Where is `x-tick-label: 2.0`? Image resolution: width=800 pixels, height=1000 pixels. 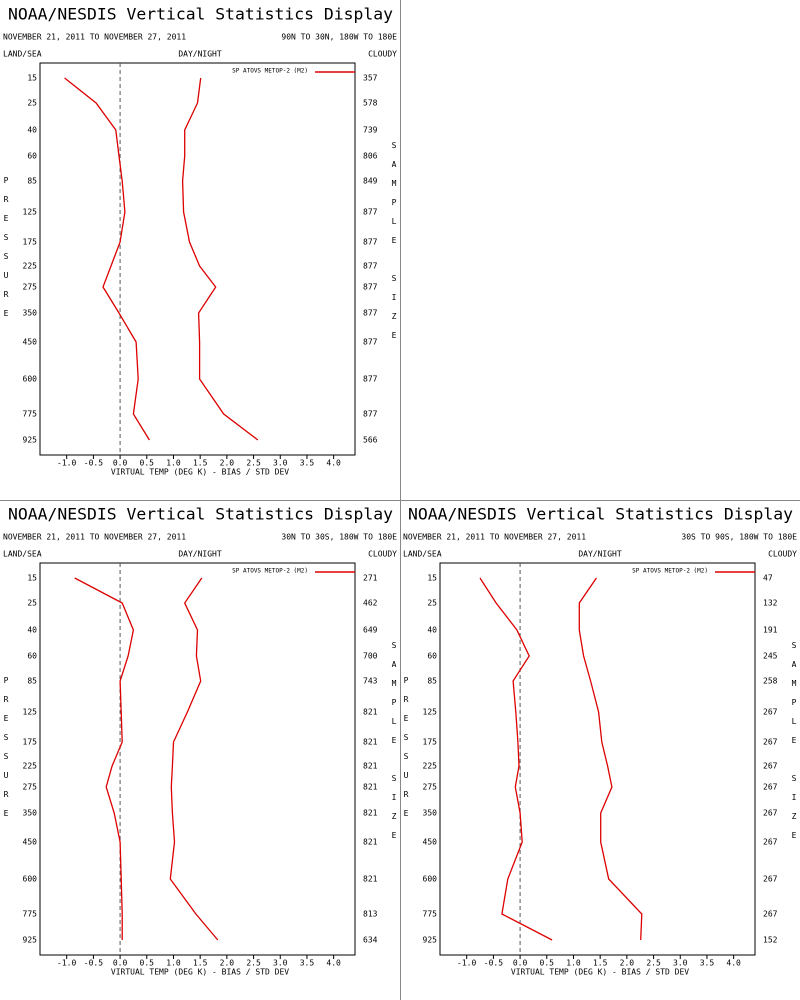
x-tick-label: 2.0 is located at coordinates (627, 963).